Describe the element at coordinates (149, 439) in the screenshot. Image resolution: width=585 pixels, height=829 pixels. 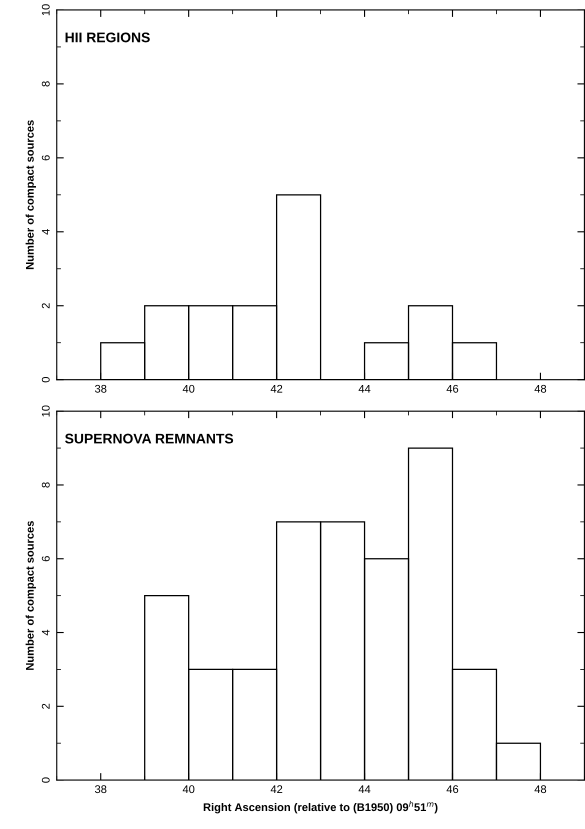
I see `text: SUPERNOVA REMNANTS` at that location.